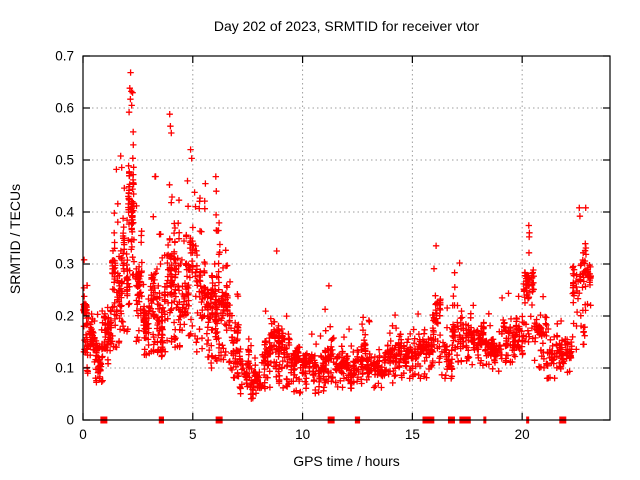 Image resolution: width=640 pixels, height=480 pixels. What do you see at coordinates (64, 56) in the screenshot?
I see `y-tick-label: 0.7` at bounding box center [64, 56].